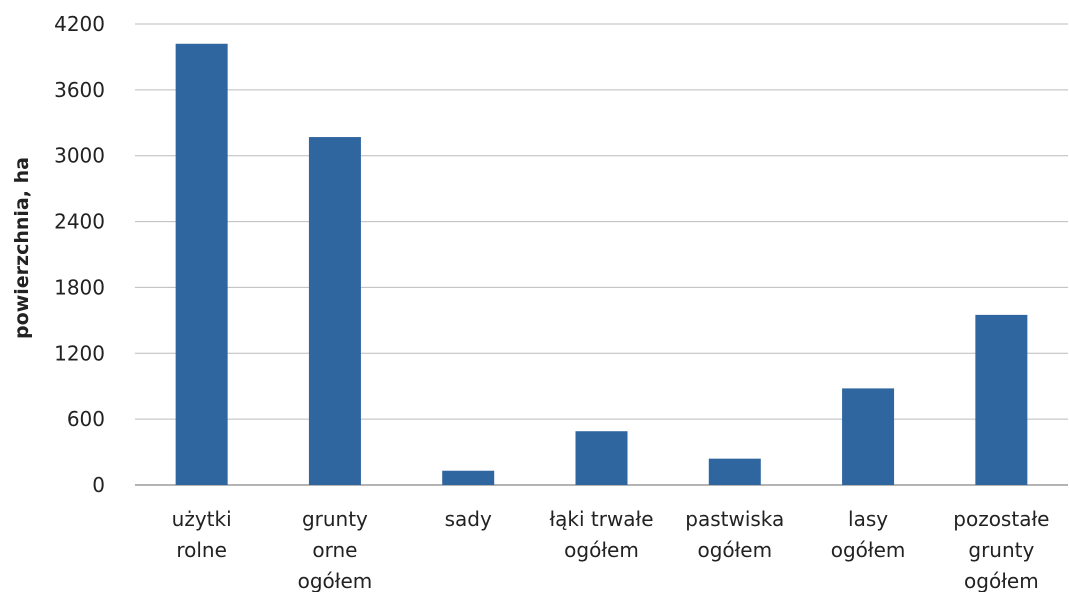  What do you see at coordinates (201, 550) in the screenshot?
I see `x-category-label: rolne` at bounding box center [201, 550].